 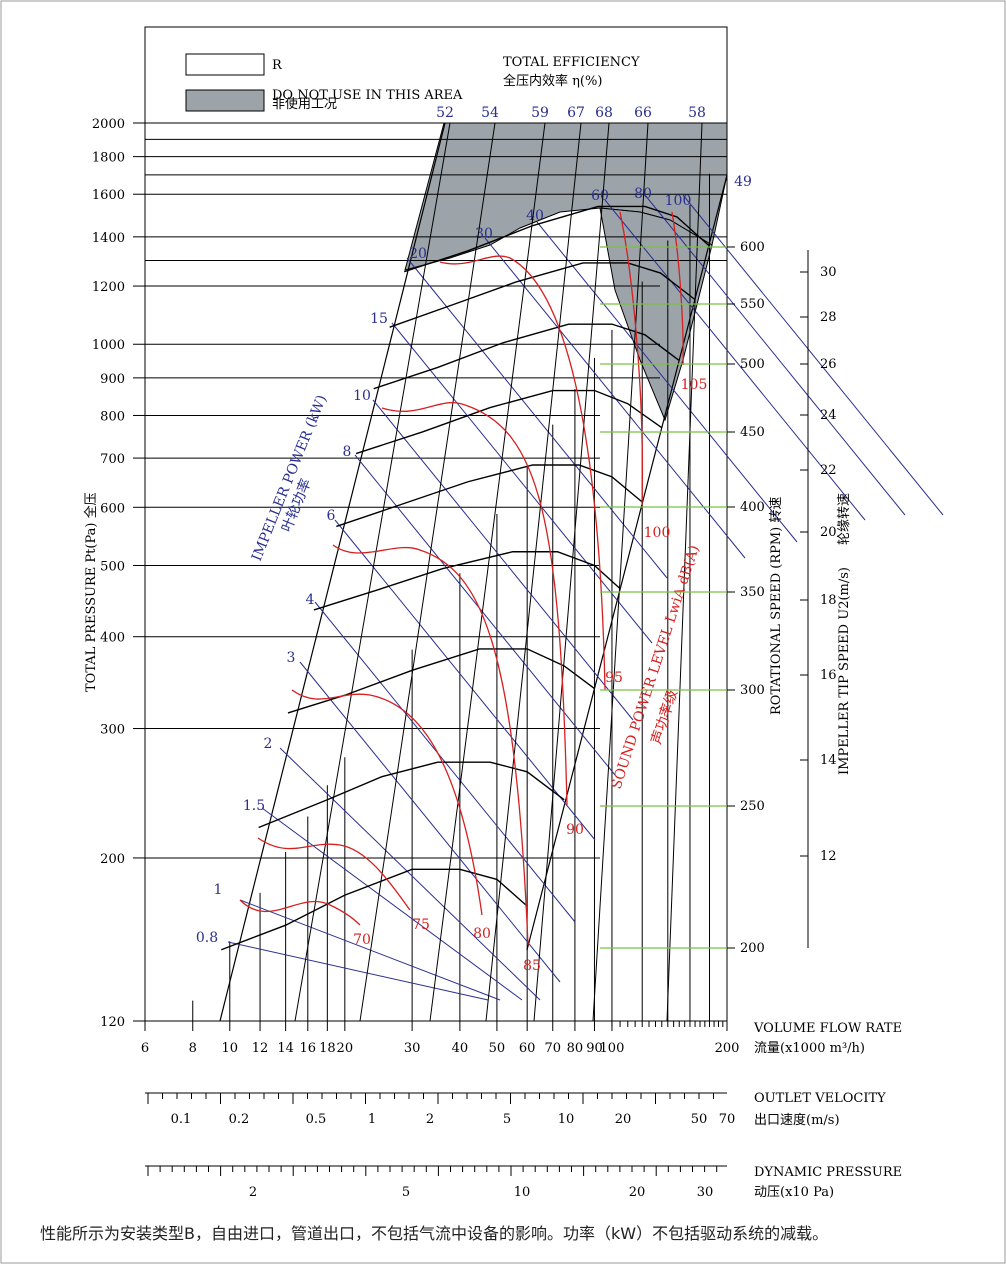 What do you see at coordinates (604, 113) in the screenshot?
I see `efficiency-label: 68` at bounding box center [604, 113].